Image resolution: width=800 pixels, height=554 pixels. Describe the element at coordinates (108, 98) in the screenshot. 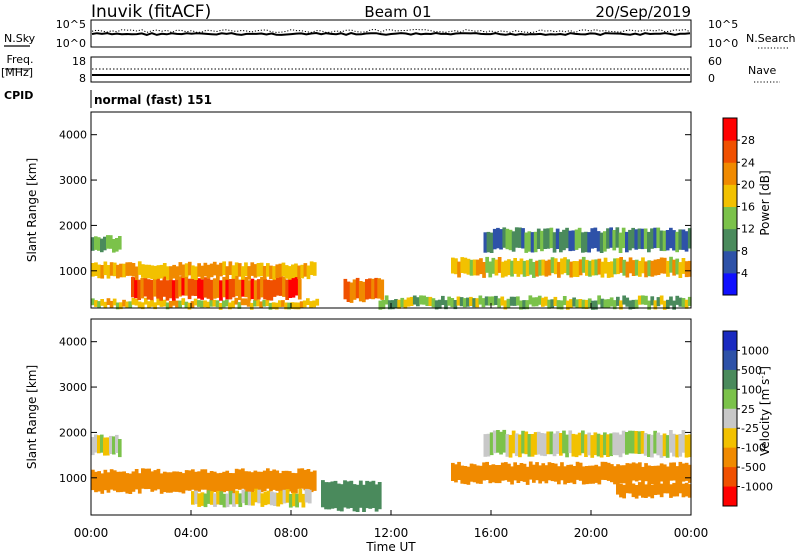

I see `cpid-panel: CPID normal (fast) 151` at that location.